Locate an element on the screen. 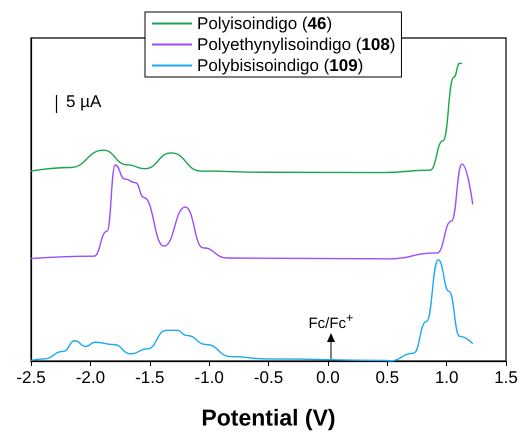 The width and height of the screenshot is (529, 437). legend-label: Polybisisoindigo (109) is located at coordinates (280, 65).